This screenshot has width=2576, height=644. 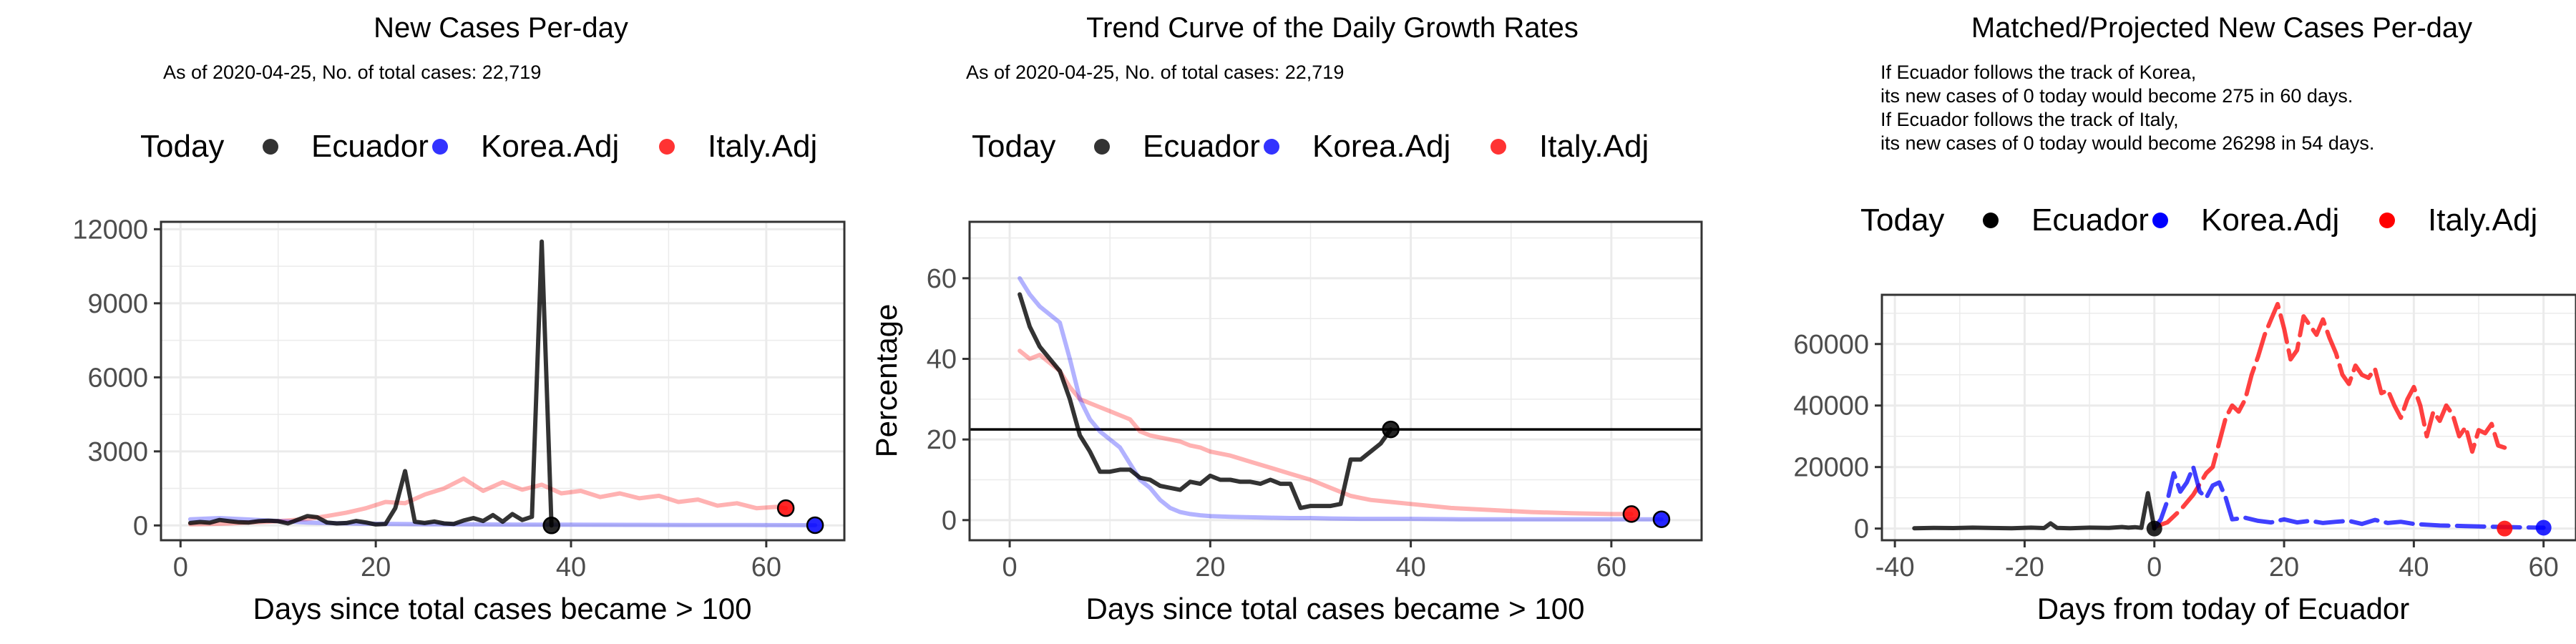 What do you see at coordinates (2025, 567) in the screenshot?
I see `x-tick-label: -20` at bounding box center [2025, 567].